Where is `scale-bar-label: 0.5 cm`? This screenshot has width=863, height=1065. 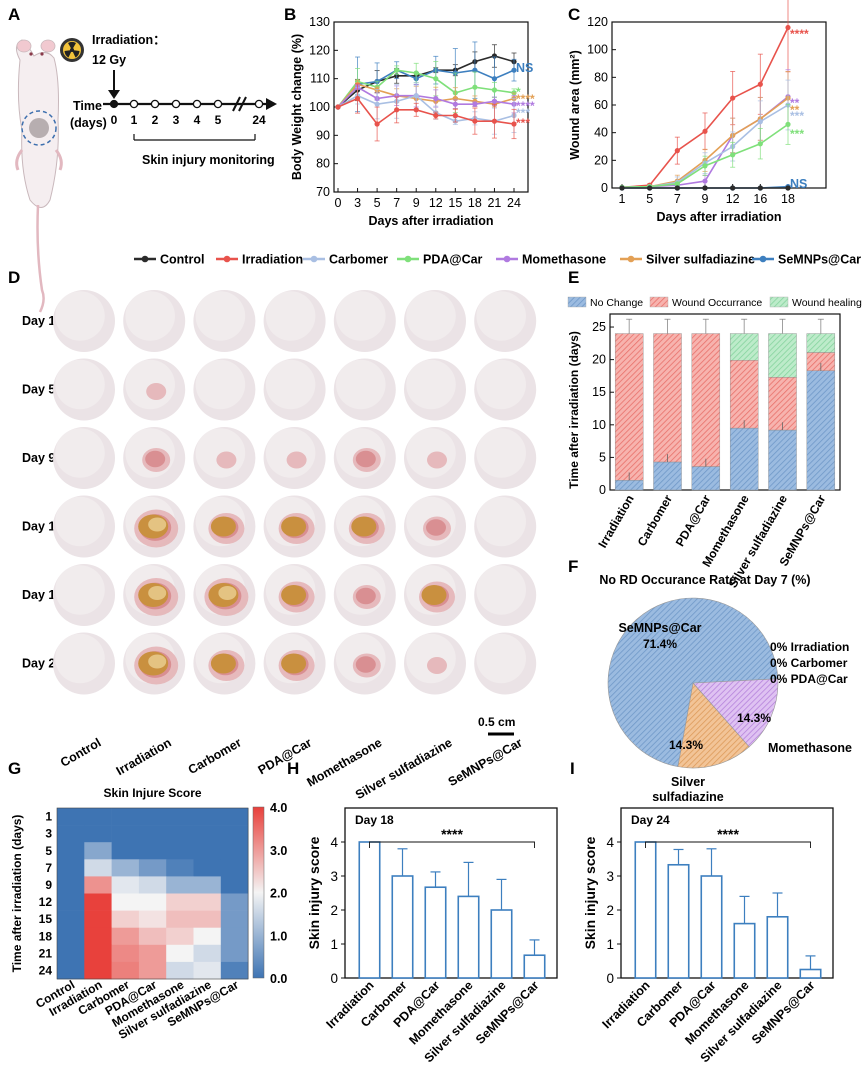
scale-bar-label: 0.5 cm is located at coordinates (496, 722).